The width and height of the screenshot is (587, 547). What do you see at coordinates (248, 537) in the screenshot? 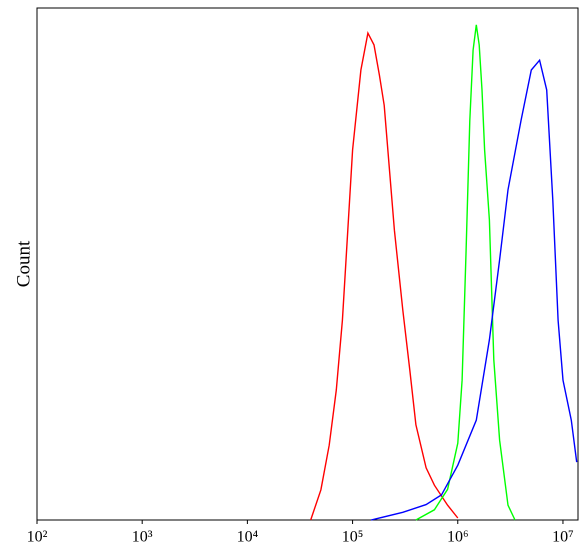
I see `x-tick-label: 10⁴` at bounding box center [248, 537].